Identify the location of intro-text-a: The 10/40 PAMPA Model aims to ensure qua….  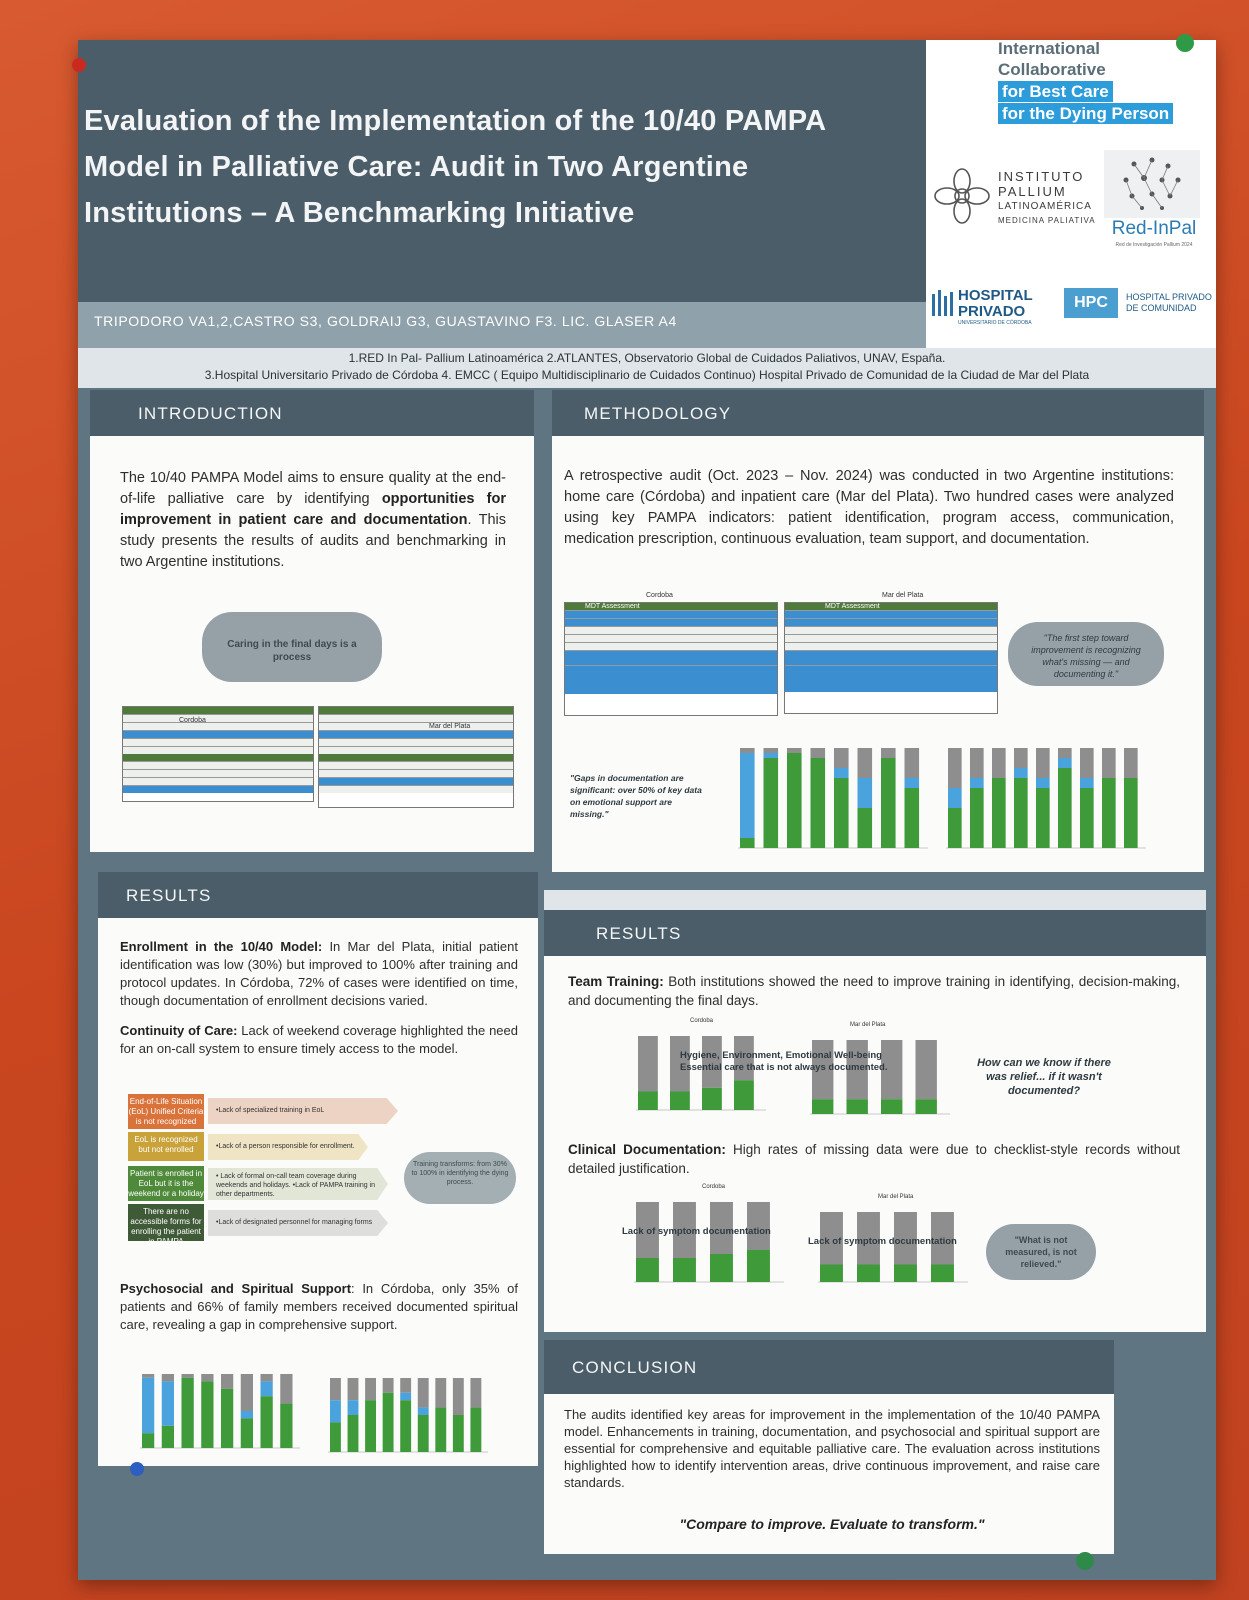
(313, 488).